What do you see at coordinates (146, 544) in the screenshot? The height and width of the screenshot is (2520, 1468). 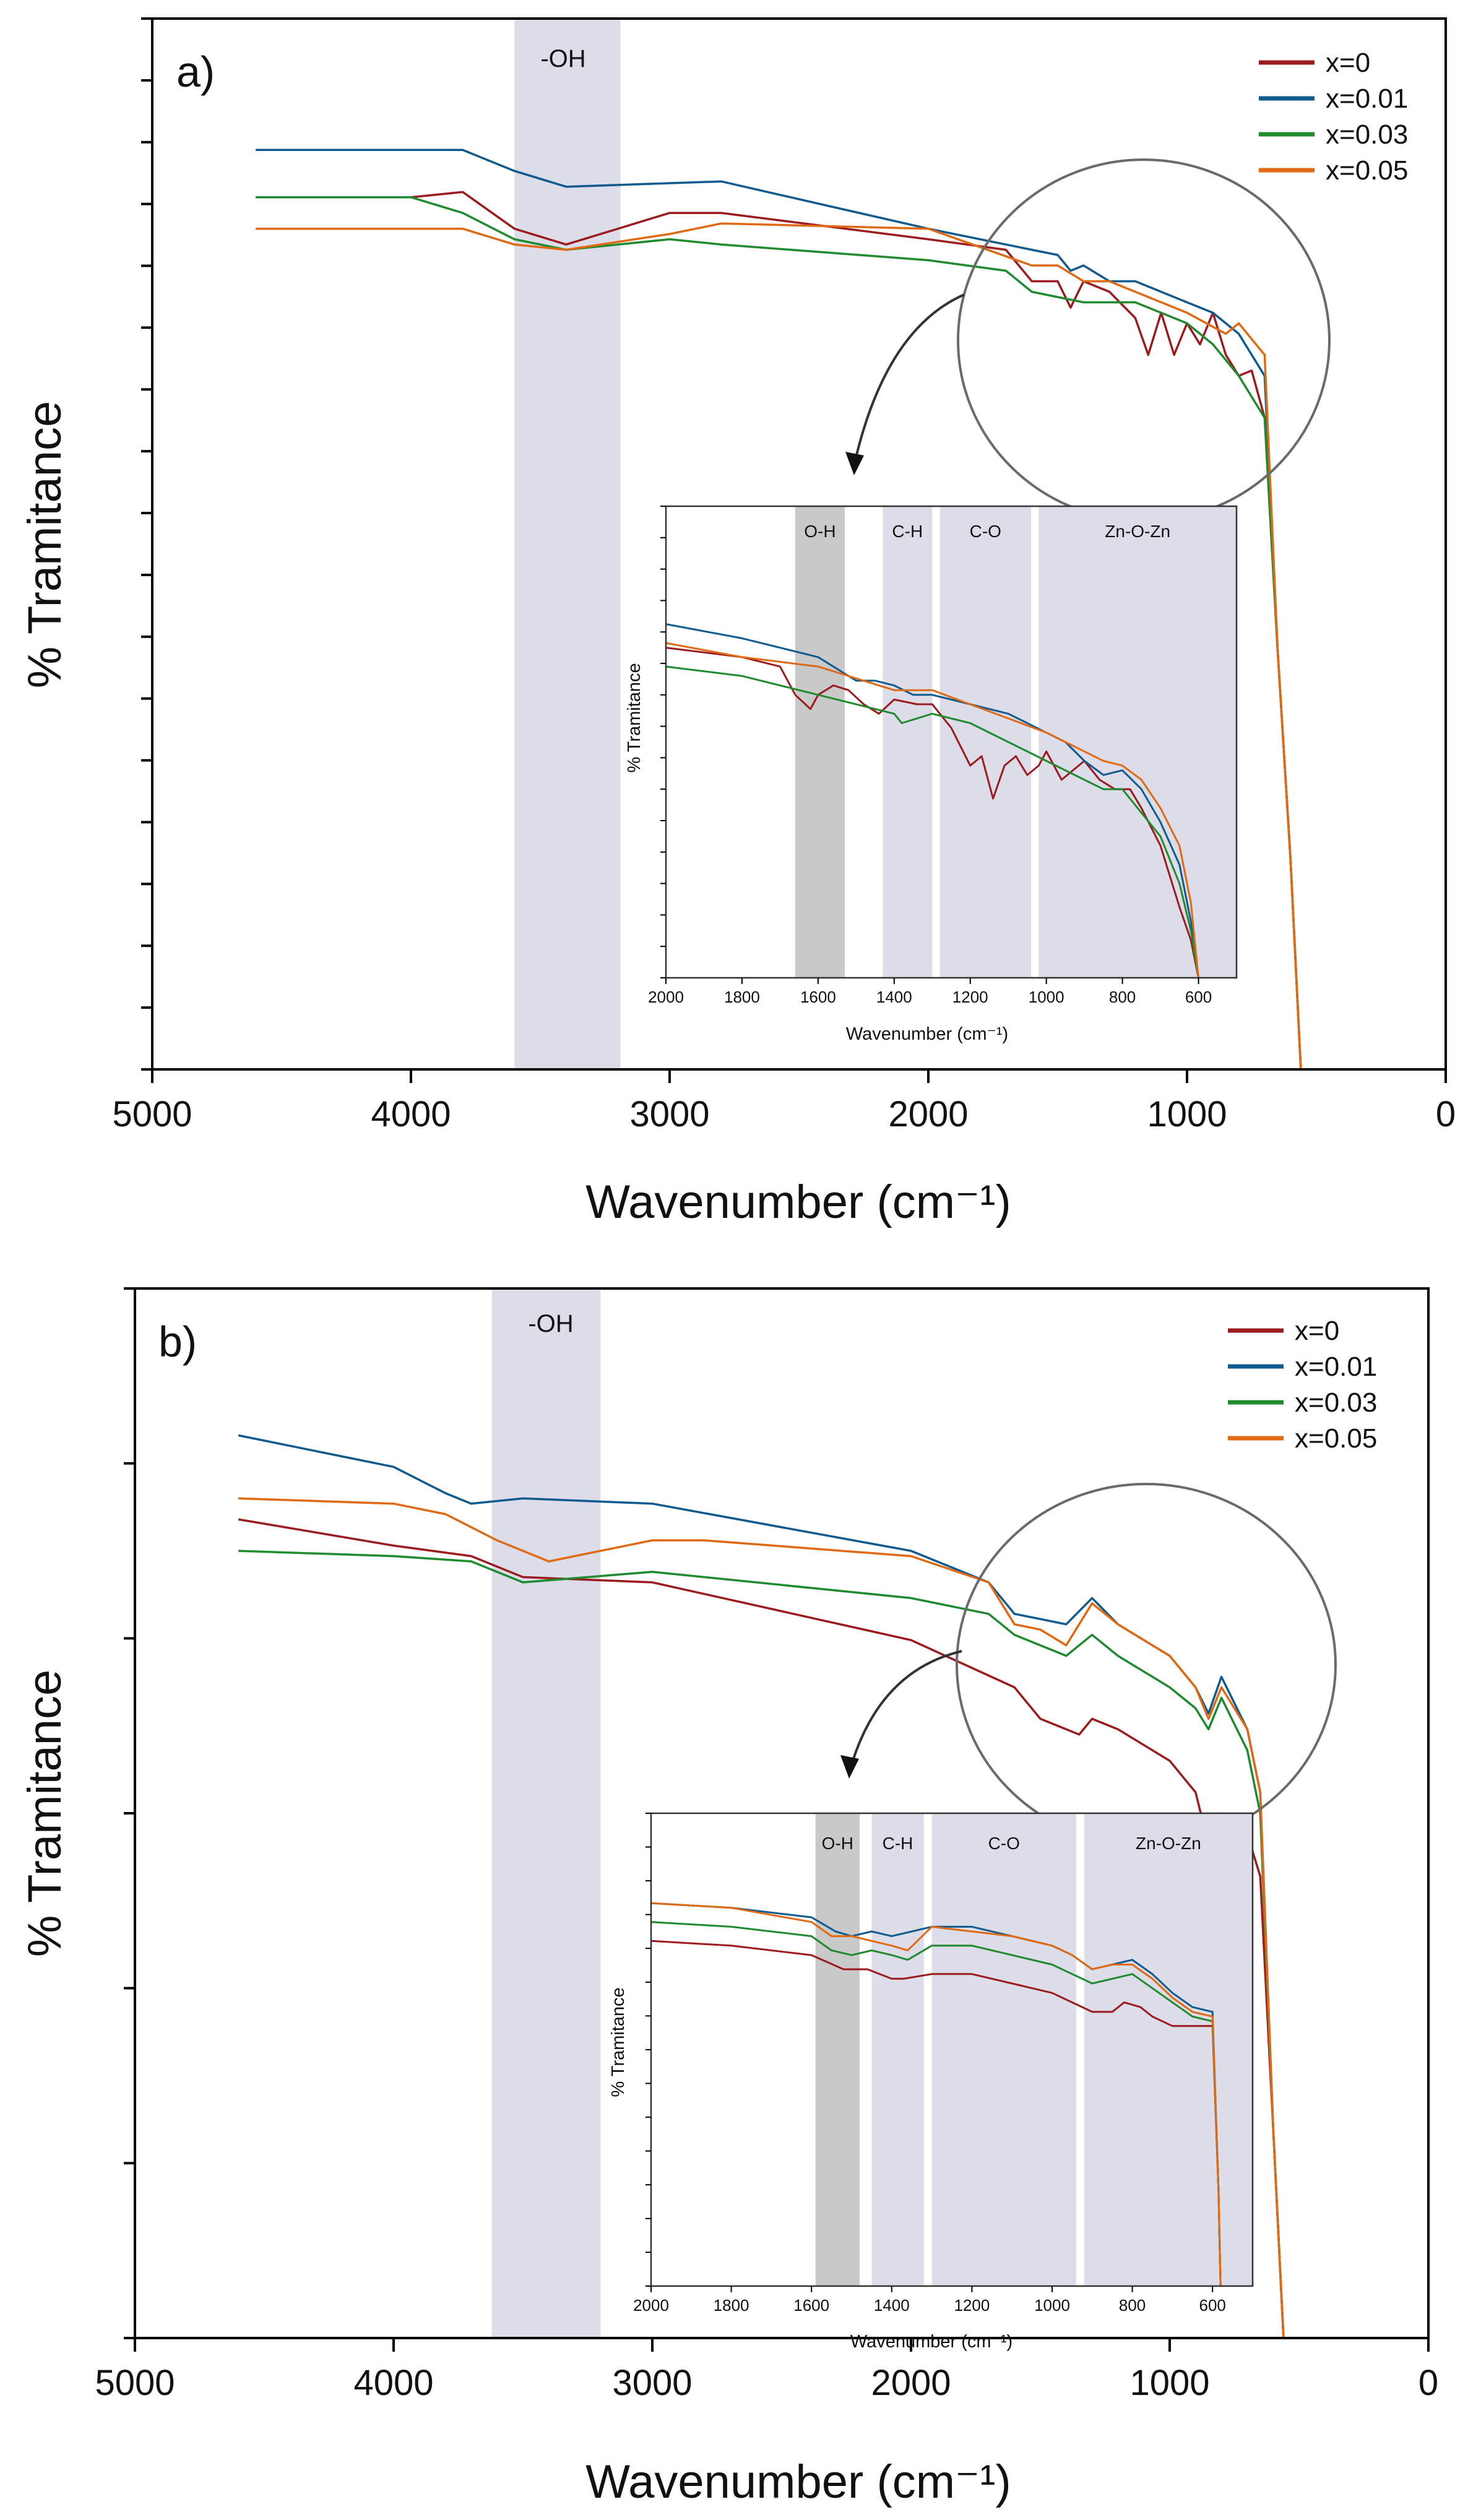 I see `panel-a-y-ticks` at bounding box center [146, 544].